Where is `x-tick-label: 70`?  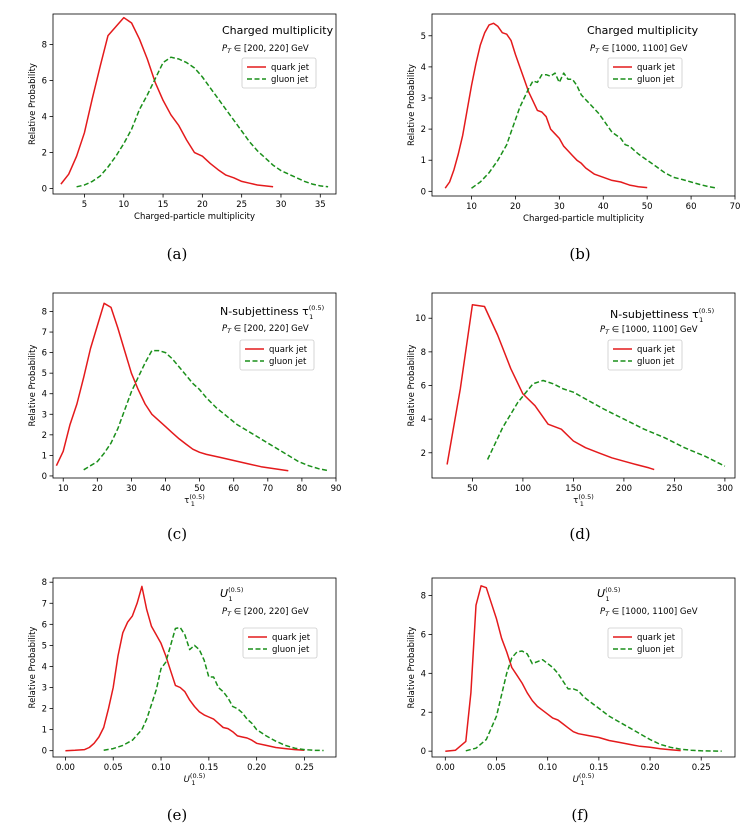 x-tick-label: 70 is located at coordinates (735, 207).